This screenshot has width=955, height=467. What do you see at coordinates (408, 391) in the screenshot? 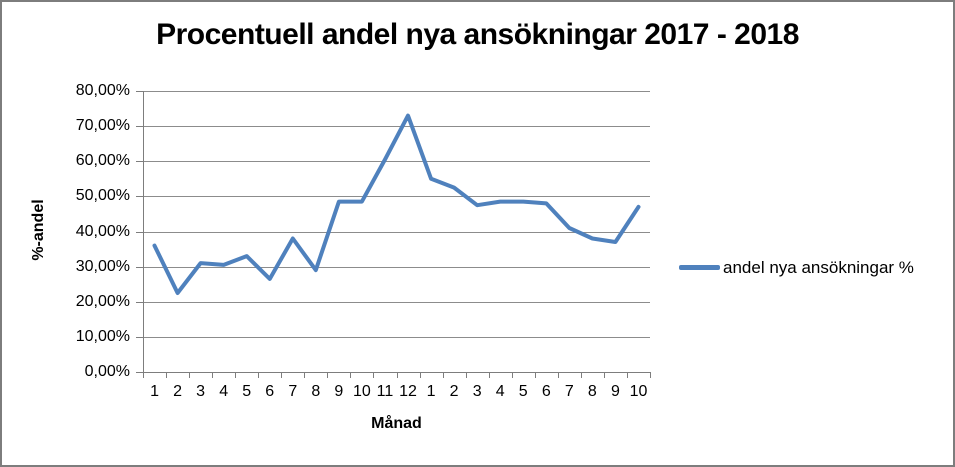
I see `x-tick-label: 12` at bounding box center [408, 391].